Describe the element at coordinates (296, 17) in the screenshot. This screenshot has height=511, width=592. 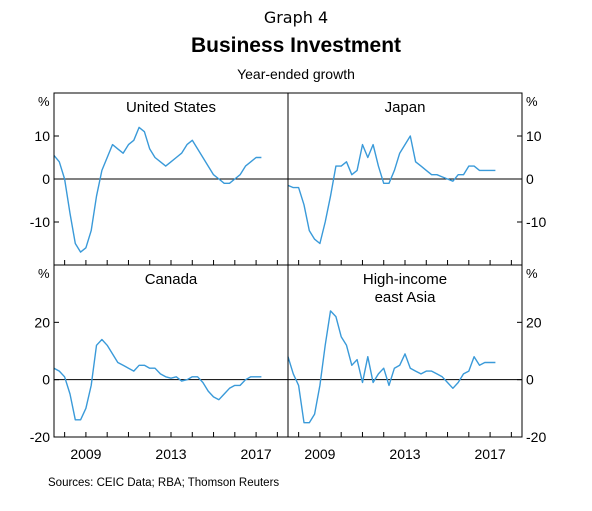
I see `graph-number: Graph 4` at that location.